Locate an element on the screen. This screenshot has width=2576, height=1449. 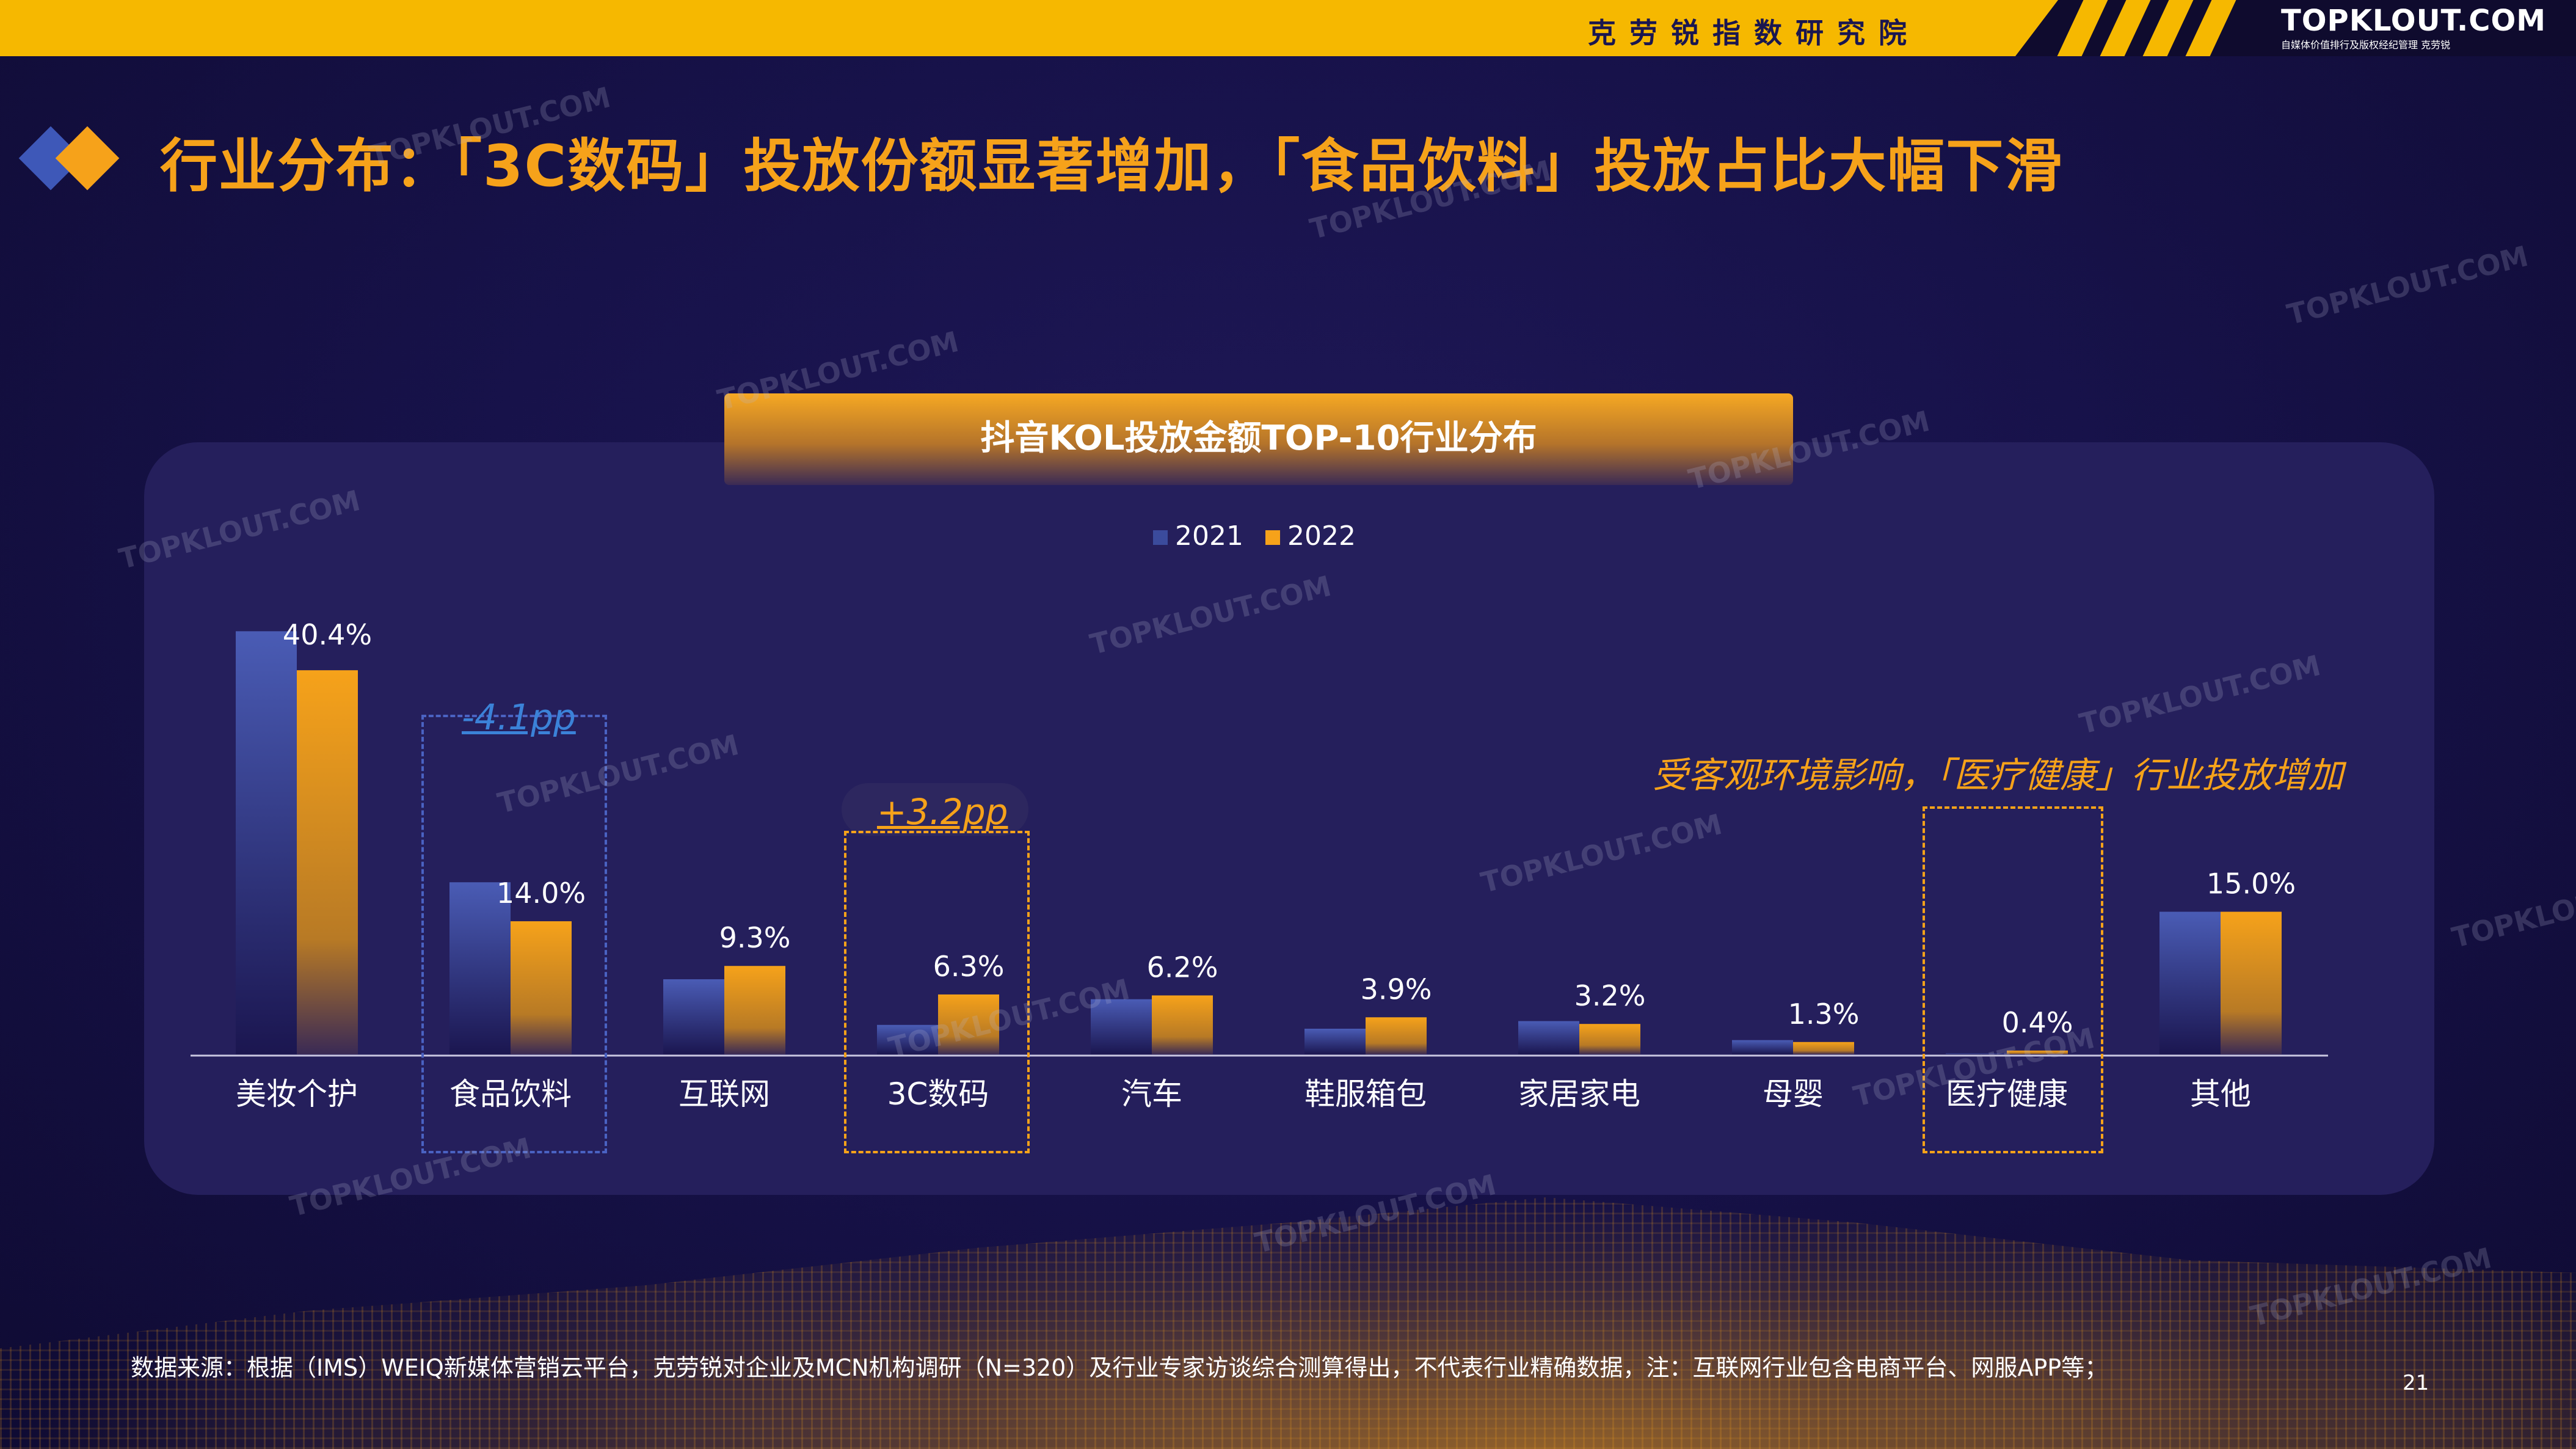
page-number: 21 is located at coordinates (2416, 1383).